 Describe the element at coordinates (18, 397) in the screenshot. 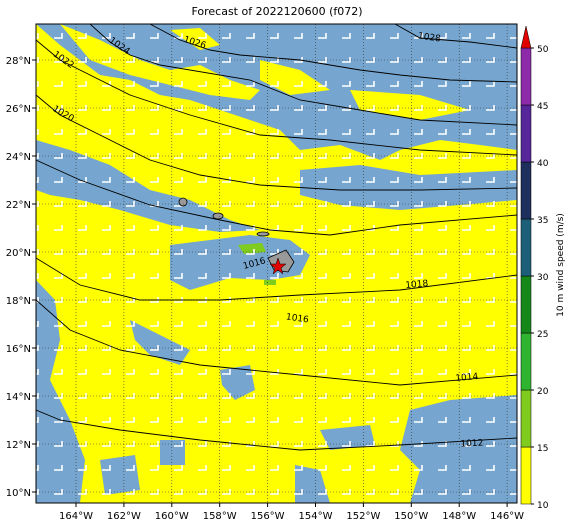

I see `lat-tick-label: 14°N` at that location.